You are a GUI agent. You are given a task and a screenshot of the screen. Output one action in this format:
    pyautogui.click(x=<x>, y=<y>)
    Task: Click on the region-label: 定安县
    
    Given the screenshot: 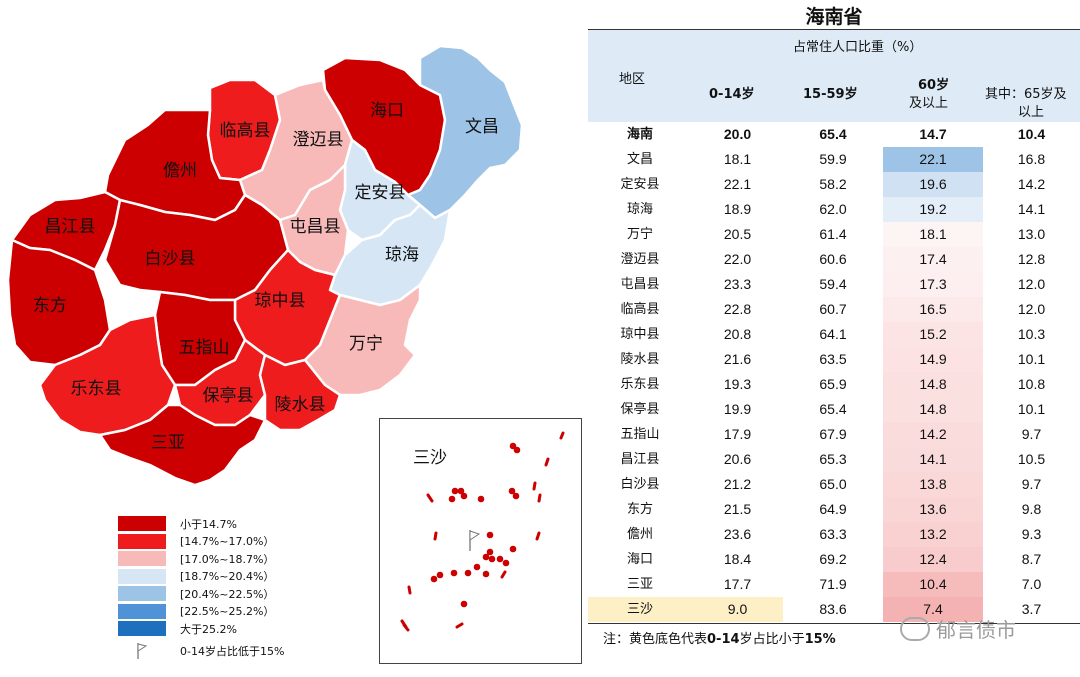 What is the action you would take?
    pyautogui.click(x=380, y=193)
    